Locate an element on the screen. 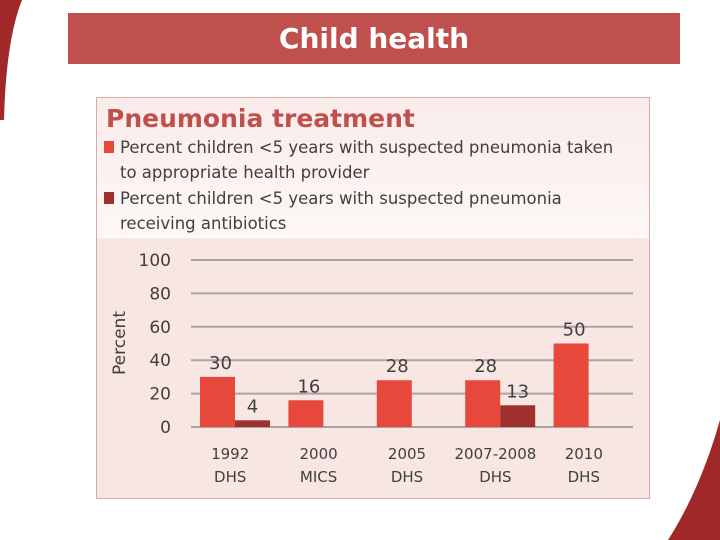 The height and width of the screenshot is (540, 720). y-tick-label: 60 is located at coordinates (160, 328).